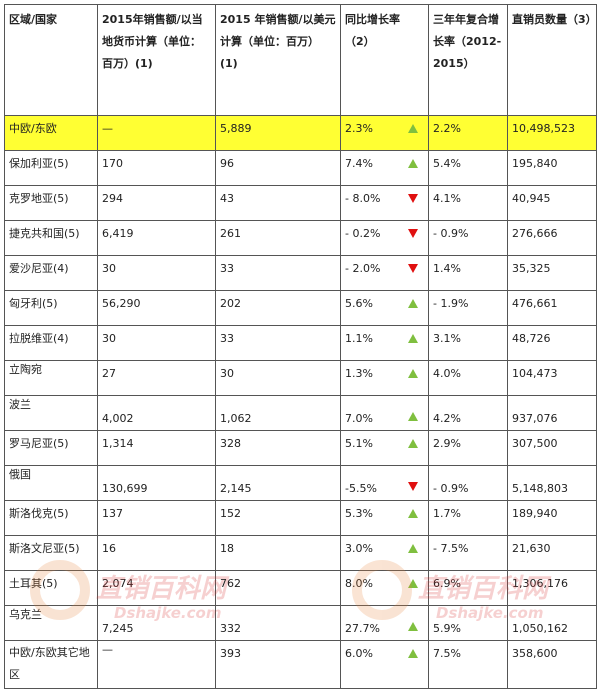  I want to click on cell-usd-sales: 5,889, so click(278, 133).